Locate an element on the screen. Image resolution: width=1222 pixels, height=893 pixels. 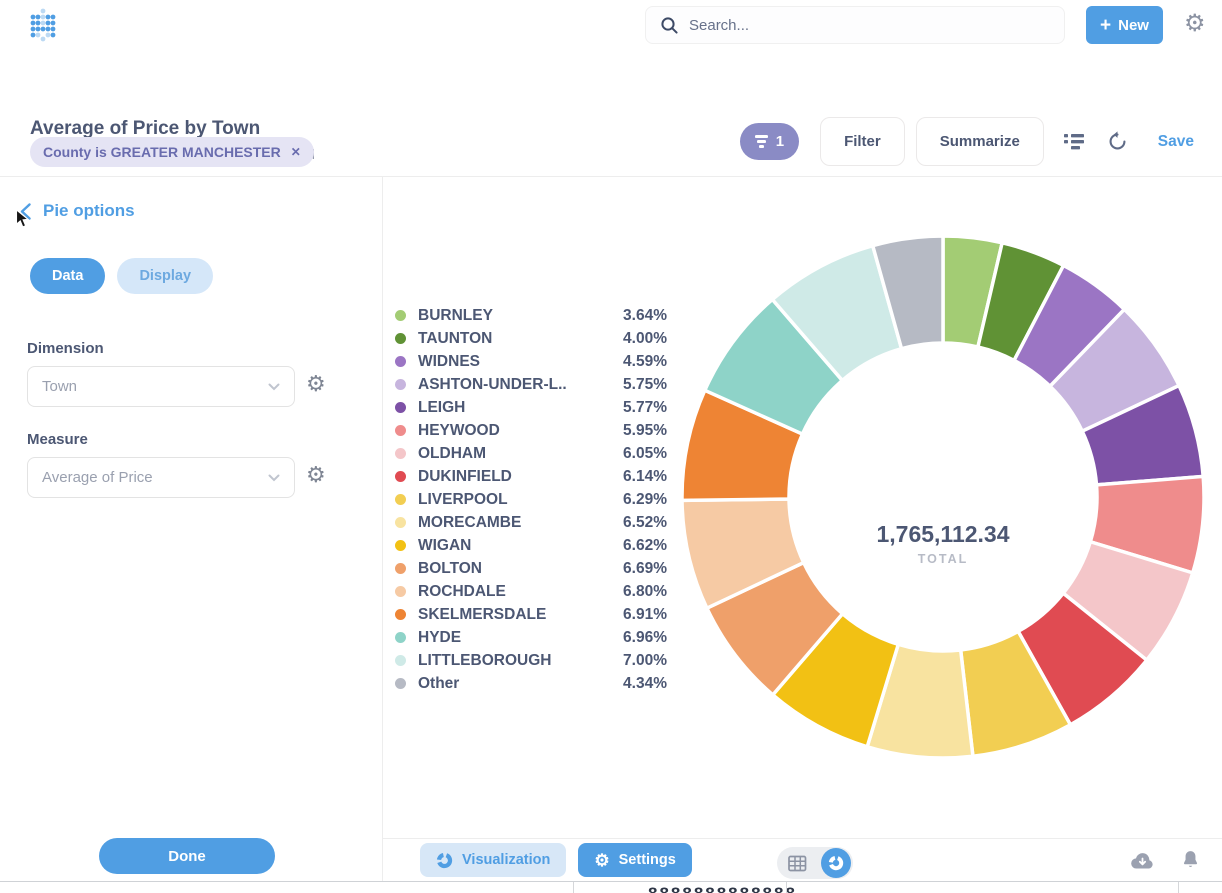
filter-button: Filter is located at coordinates (862, 141).